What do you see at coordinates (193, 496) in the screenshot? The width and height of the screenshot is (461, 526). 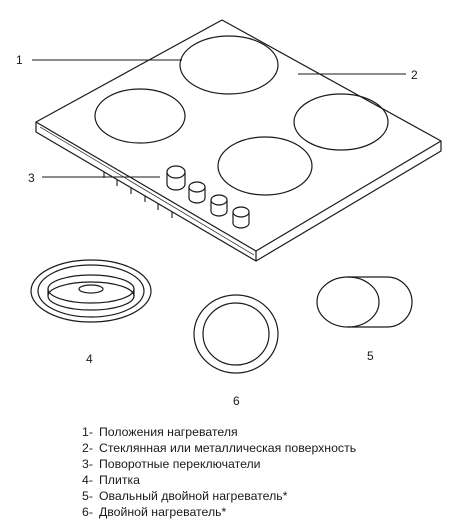 I see `legend-item-text: Овальный двойной нагреватель*` at bounding box center [193, 496].